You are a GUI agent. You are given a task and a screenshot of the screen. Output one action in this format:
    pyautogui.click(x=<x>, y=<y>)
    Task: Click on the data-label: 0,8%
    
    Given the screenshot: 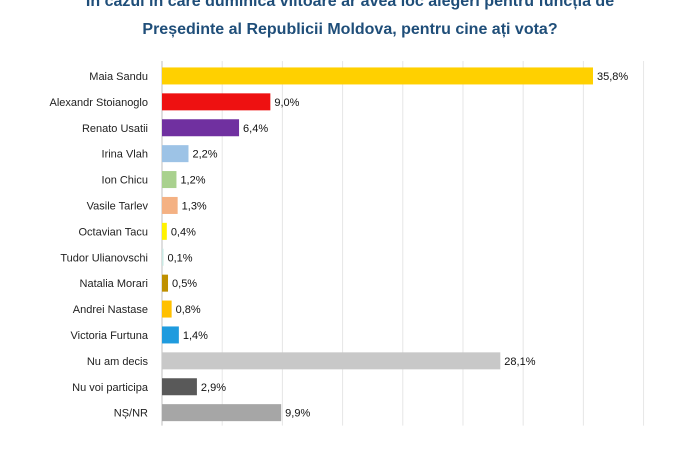 What is the action you would take?
    pyautogui.click(x=188, y=310)
    